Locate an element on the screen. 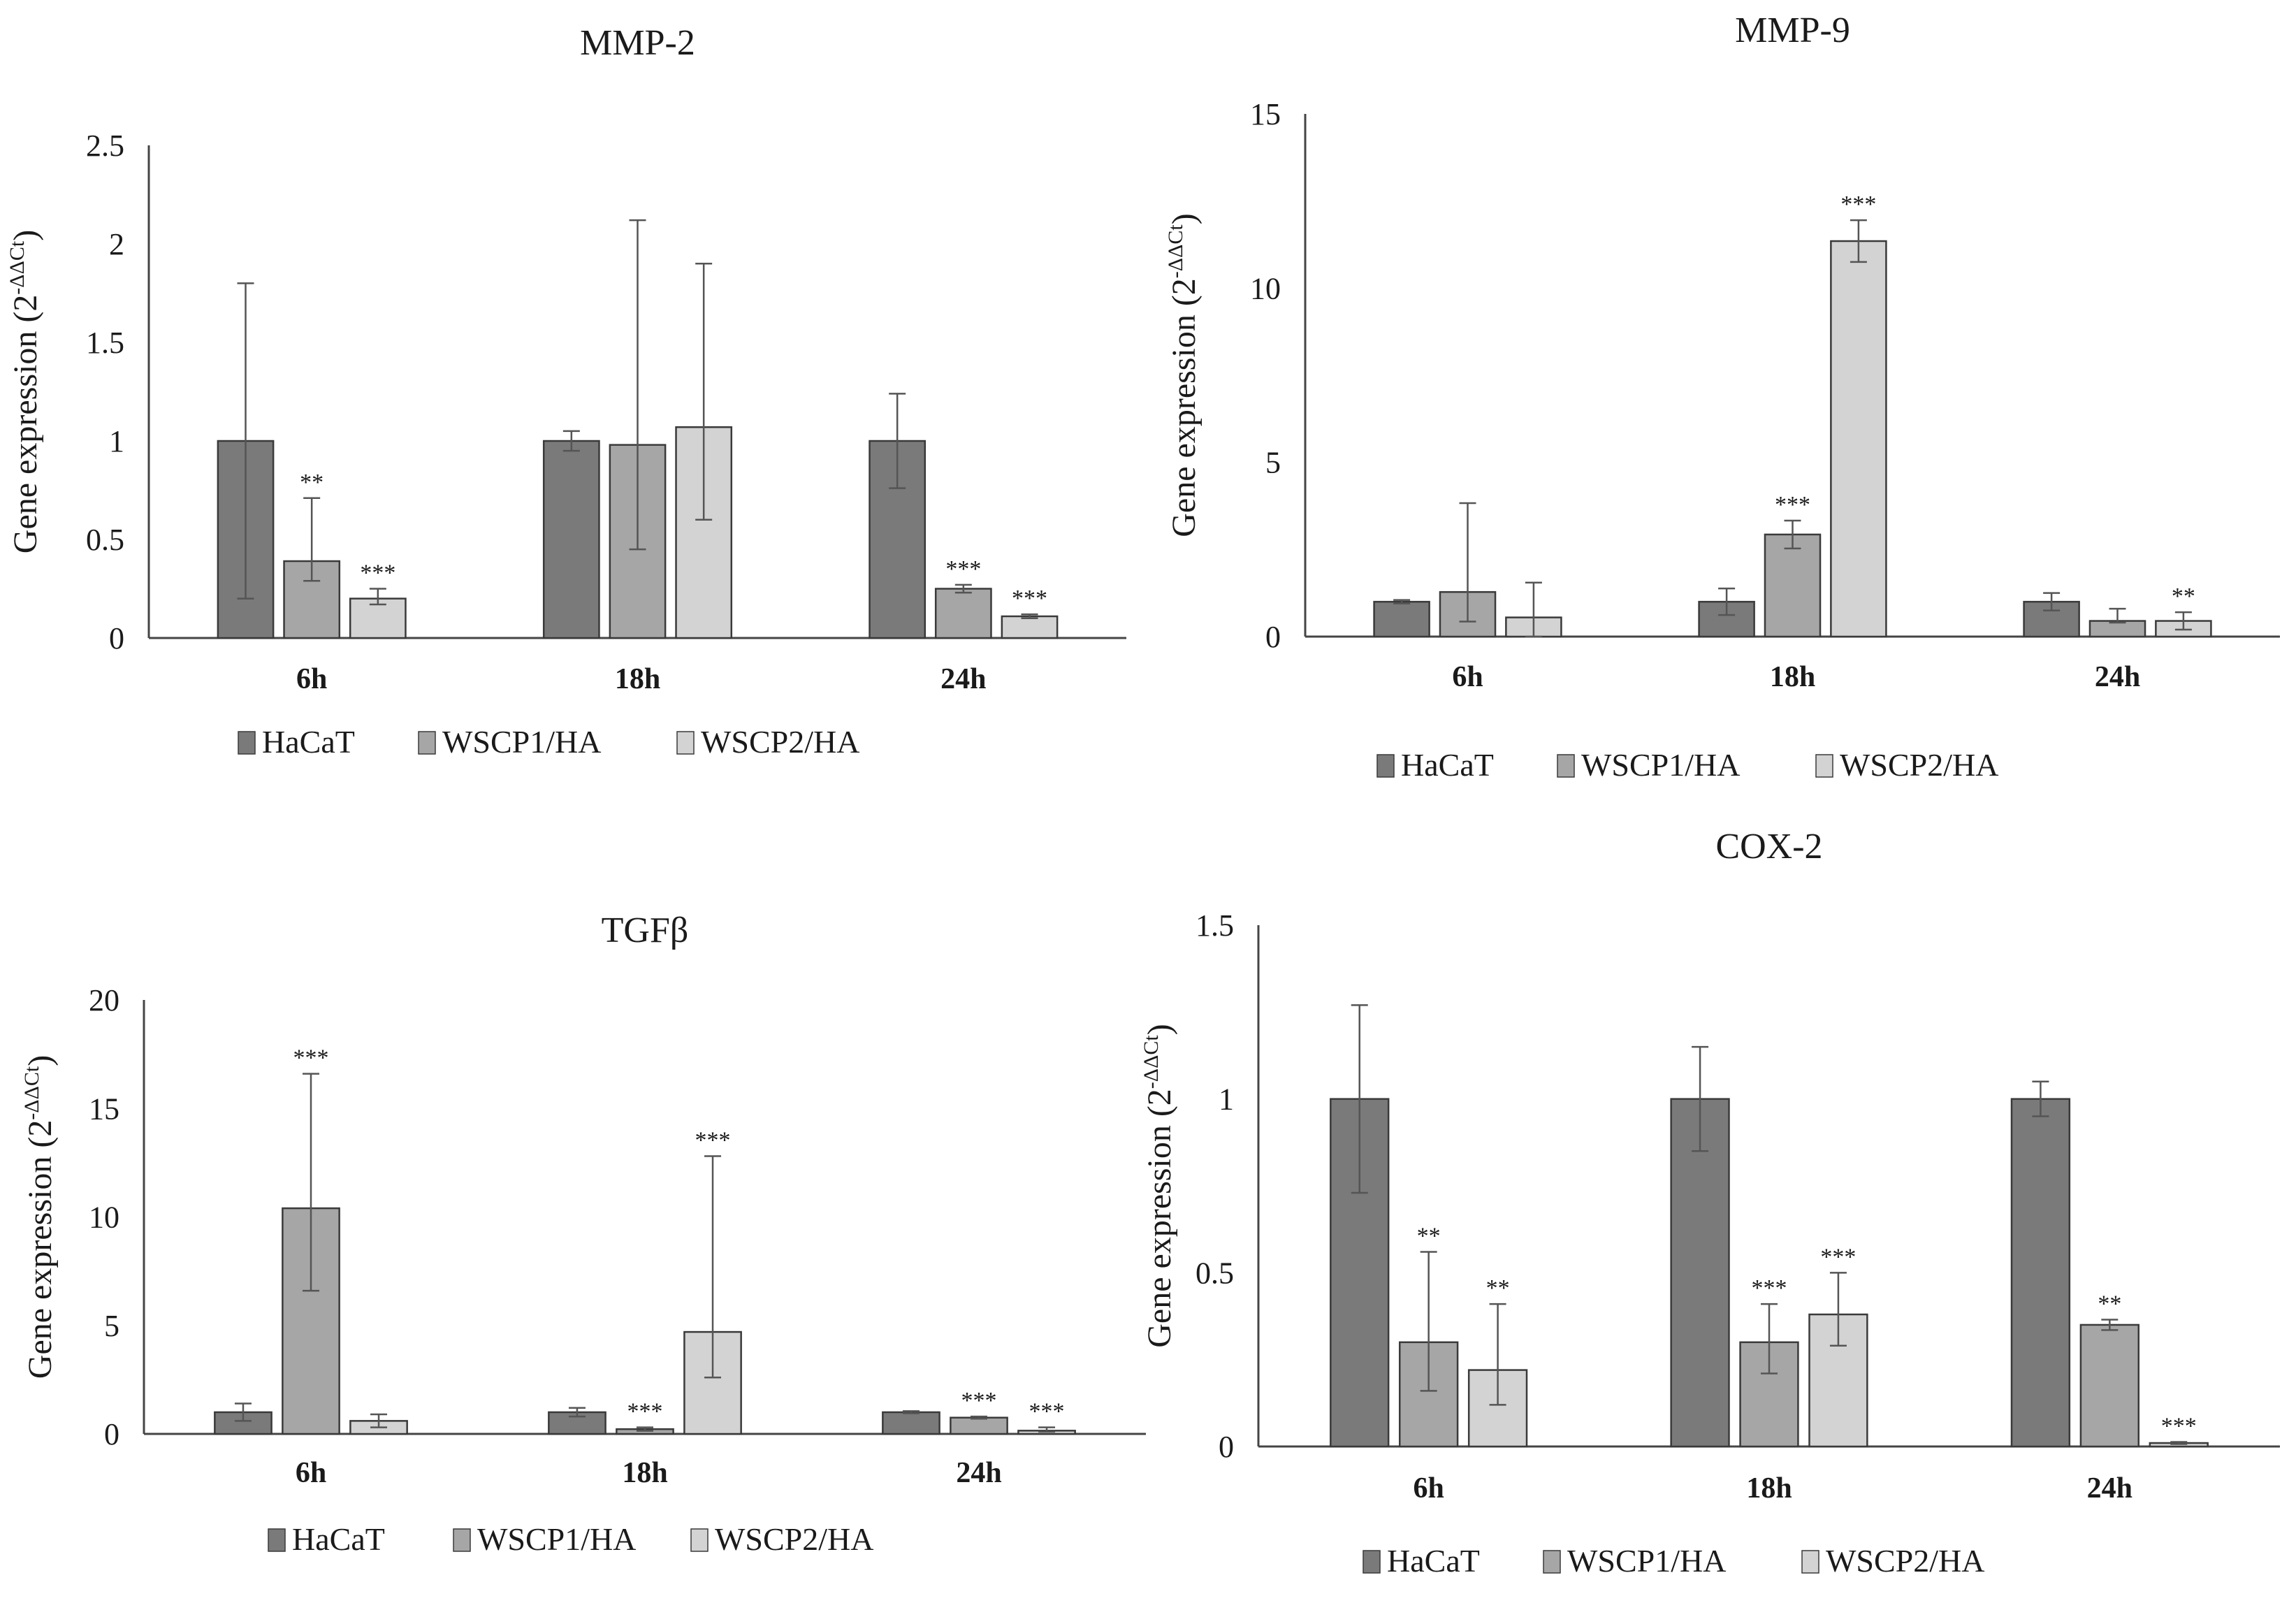  chart-title: MMP-2 is located at coordinates (637, 43).